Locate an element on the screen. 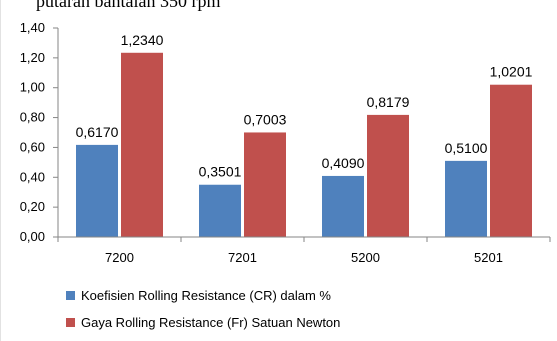 The height and width of the screenshot is (341, 557). data-label: 0,5100 is located at coordinates (466, 148).